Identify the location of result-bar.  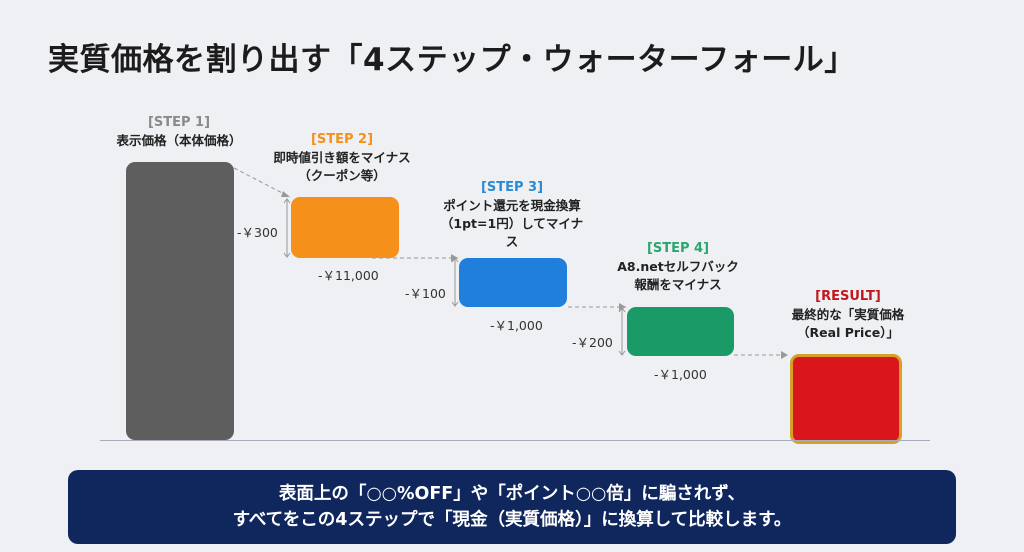
(846, 399).